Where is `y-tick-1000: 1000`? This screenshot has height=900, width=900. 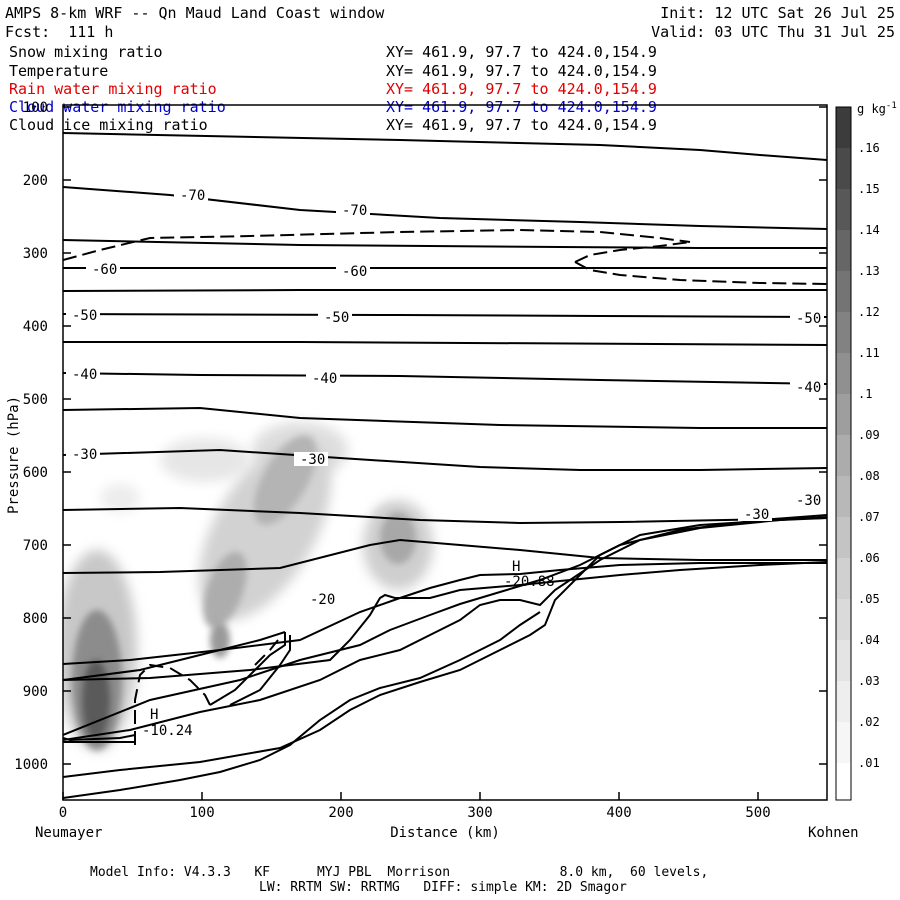
y-tick-1000: 1000 is located at coordinates (31, 765).